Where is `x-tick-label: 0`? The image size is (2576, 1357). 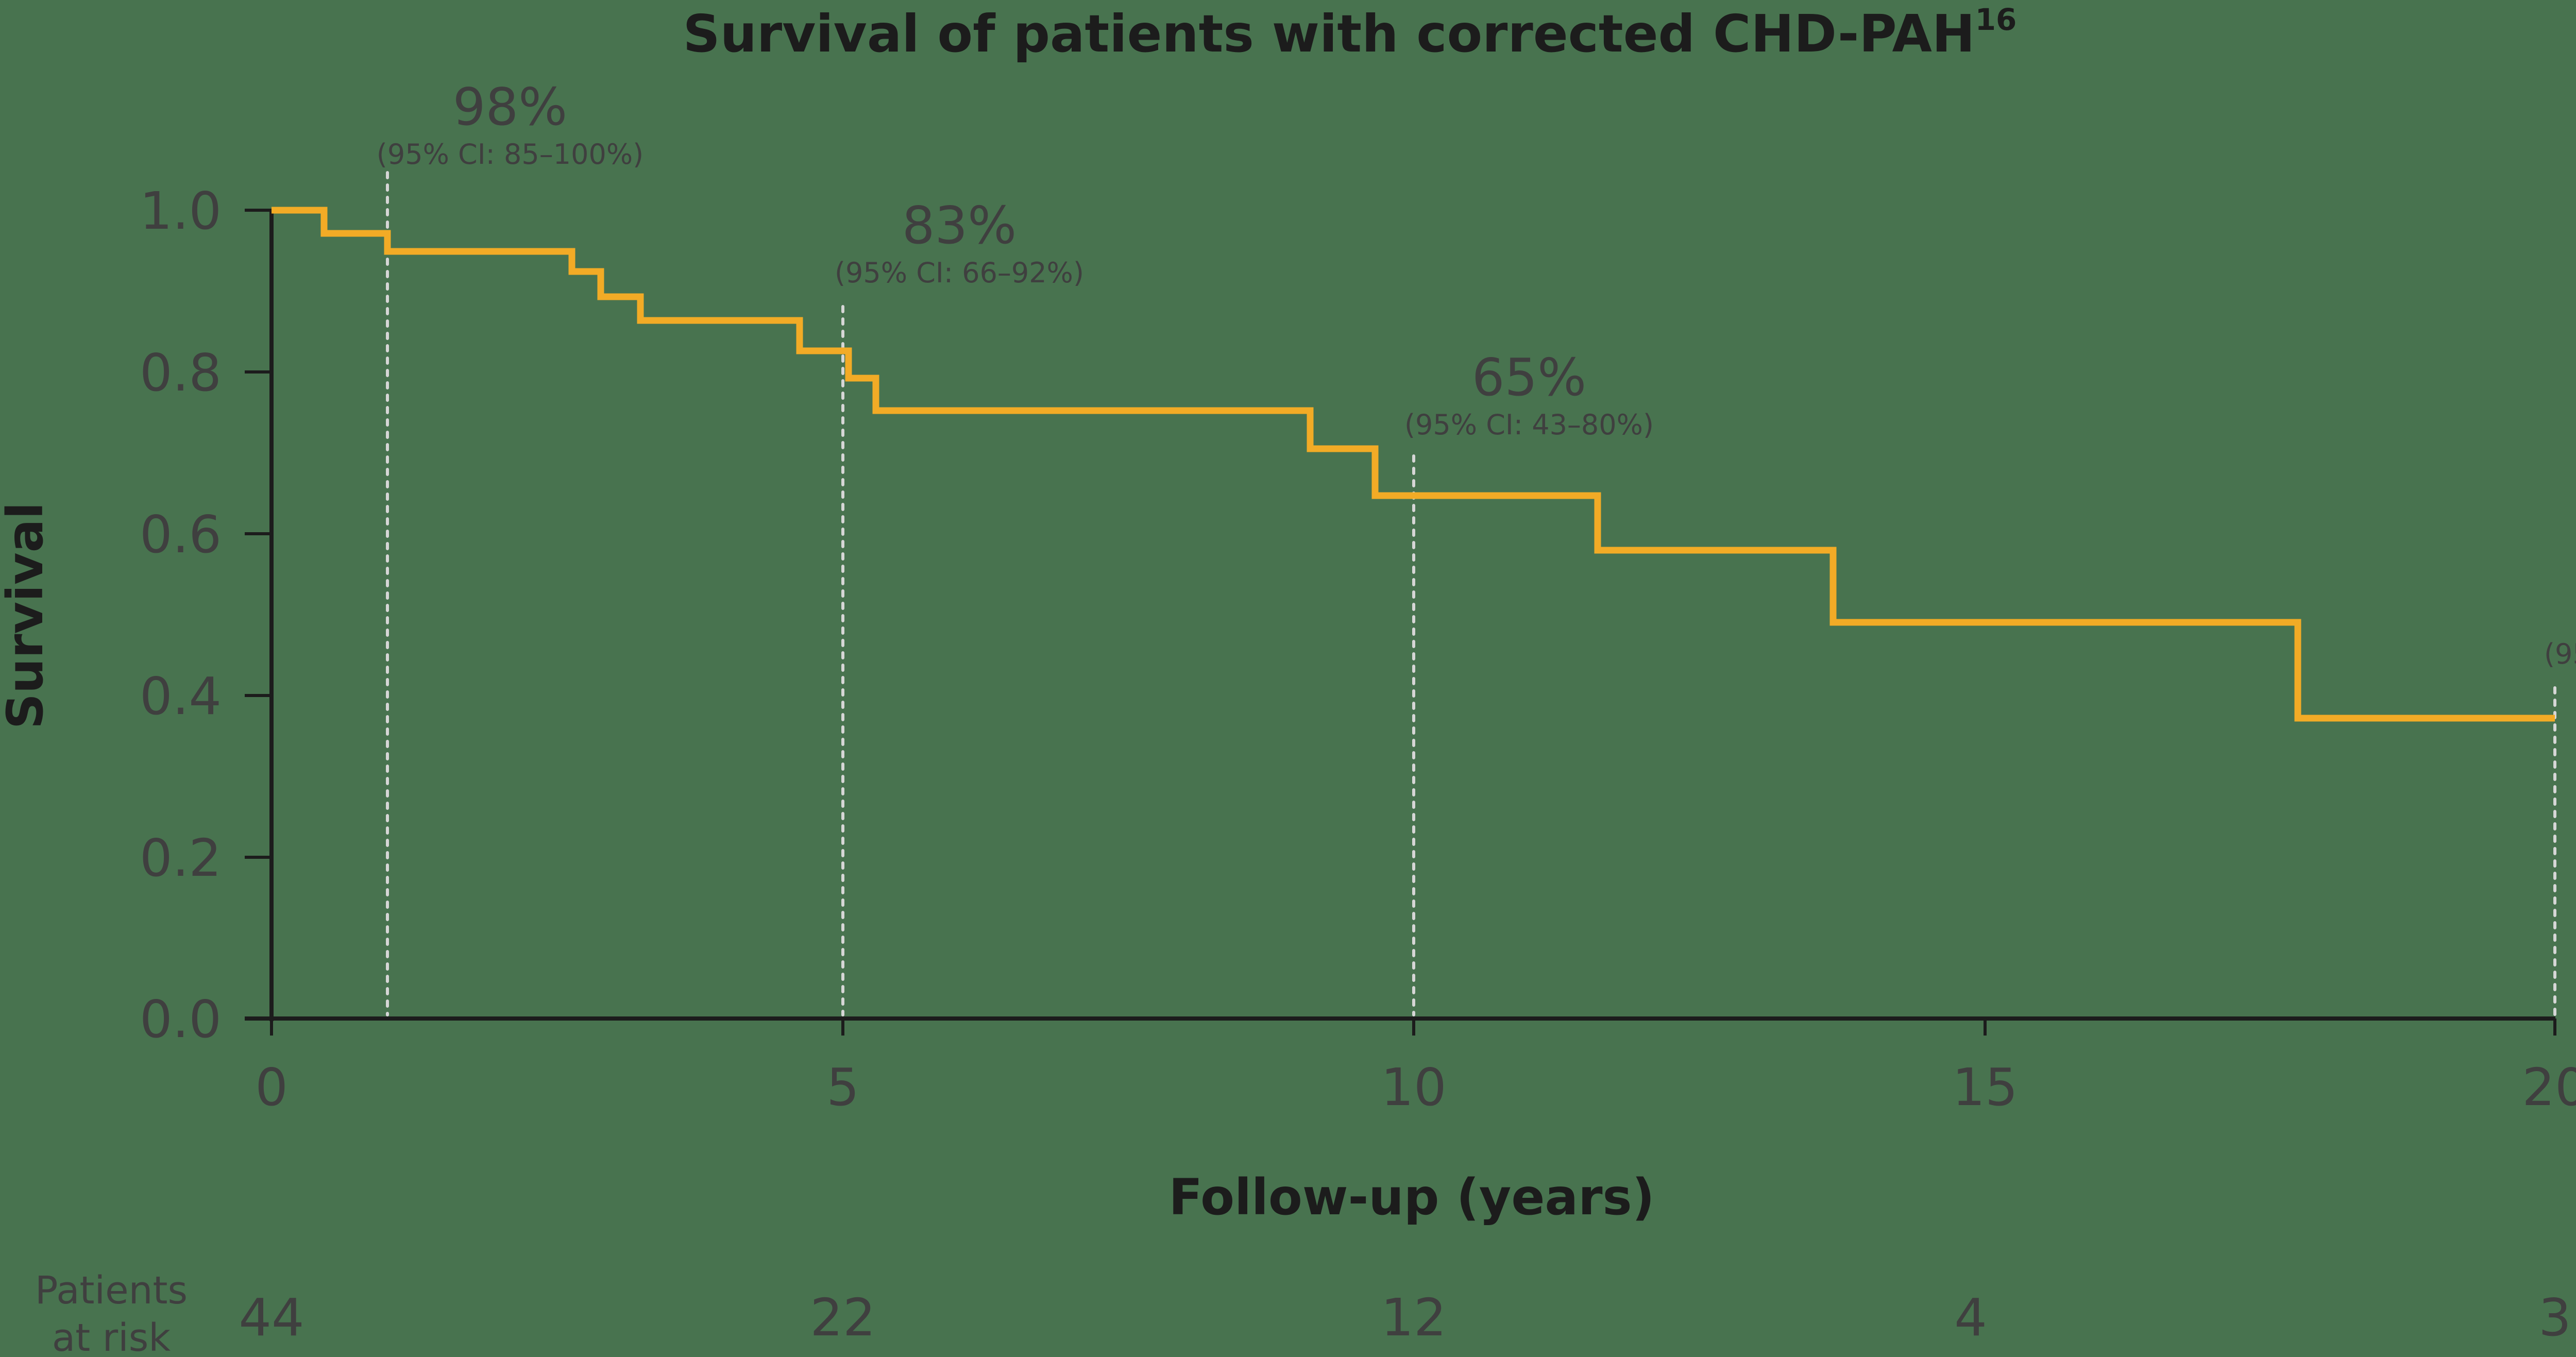
x-tick-label: 0 is located at coordinates (271, 1087).